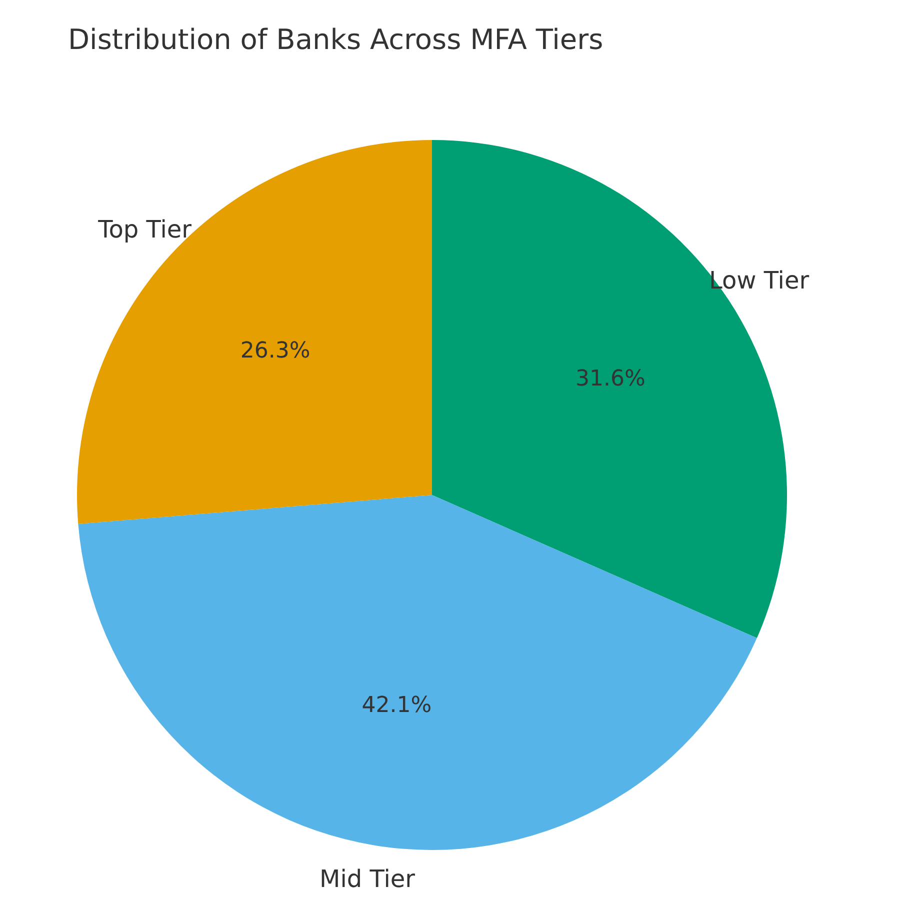  Describe the element at coordinates (368, 879) in the screenshot. I see `slice-label: Mid Tier` at that location.